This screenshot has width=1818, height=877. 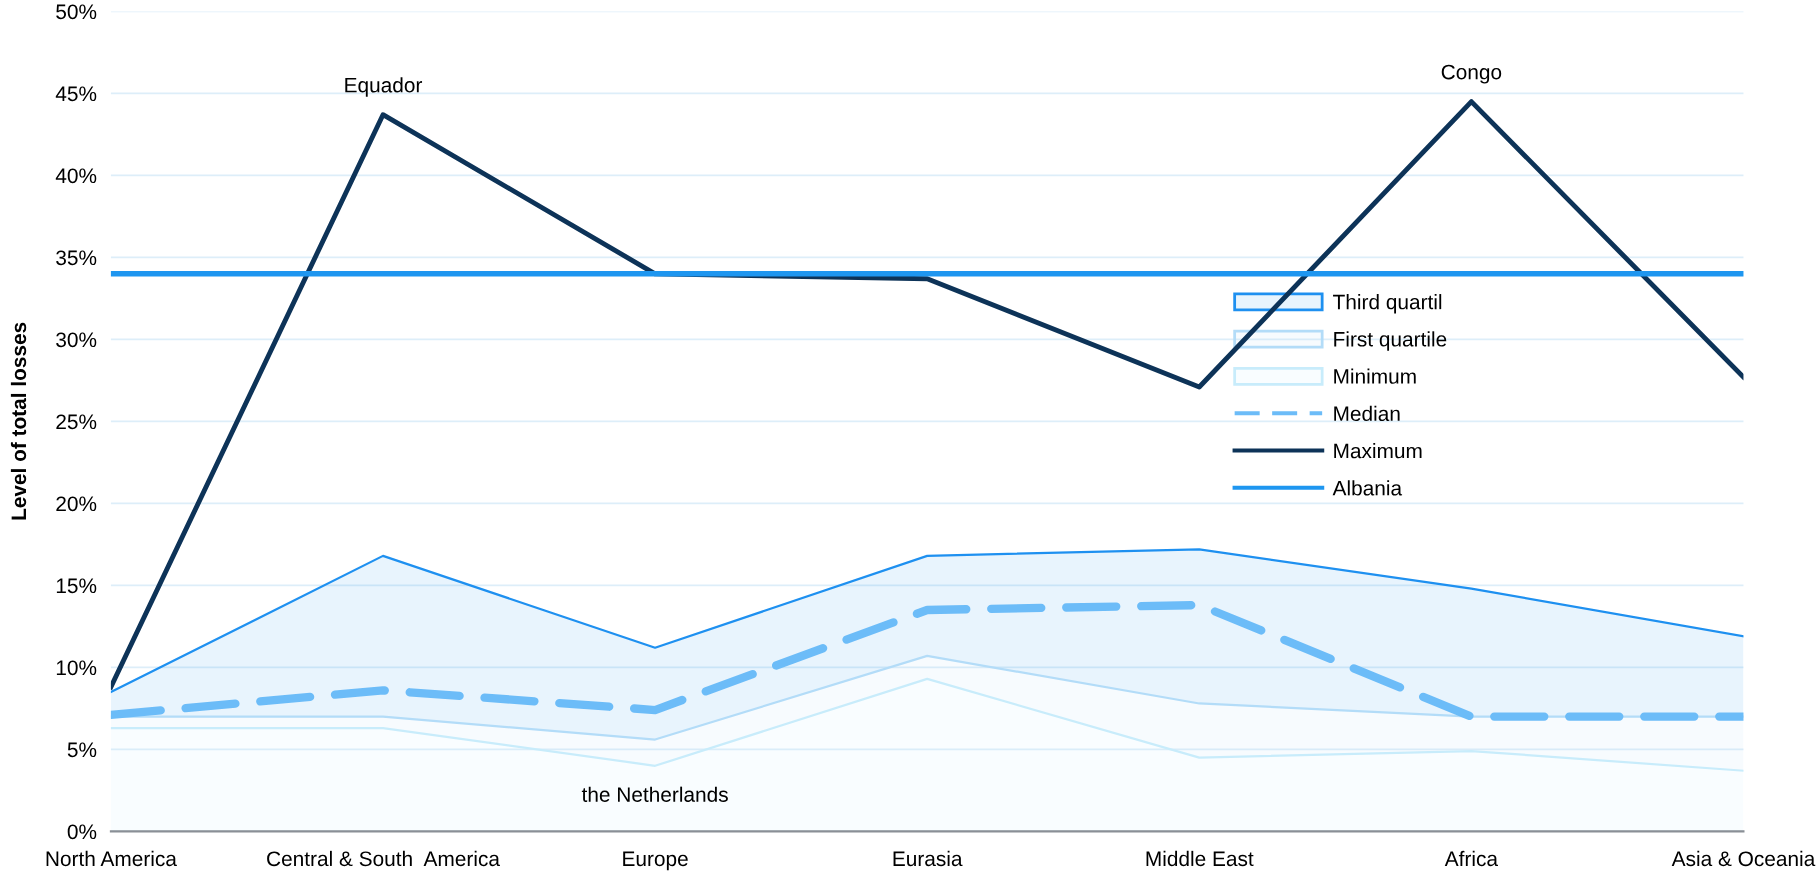 I want to click on y-tick-label: 45%, so click(x=76, y=94).